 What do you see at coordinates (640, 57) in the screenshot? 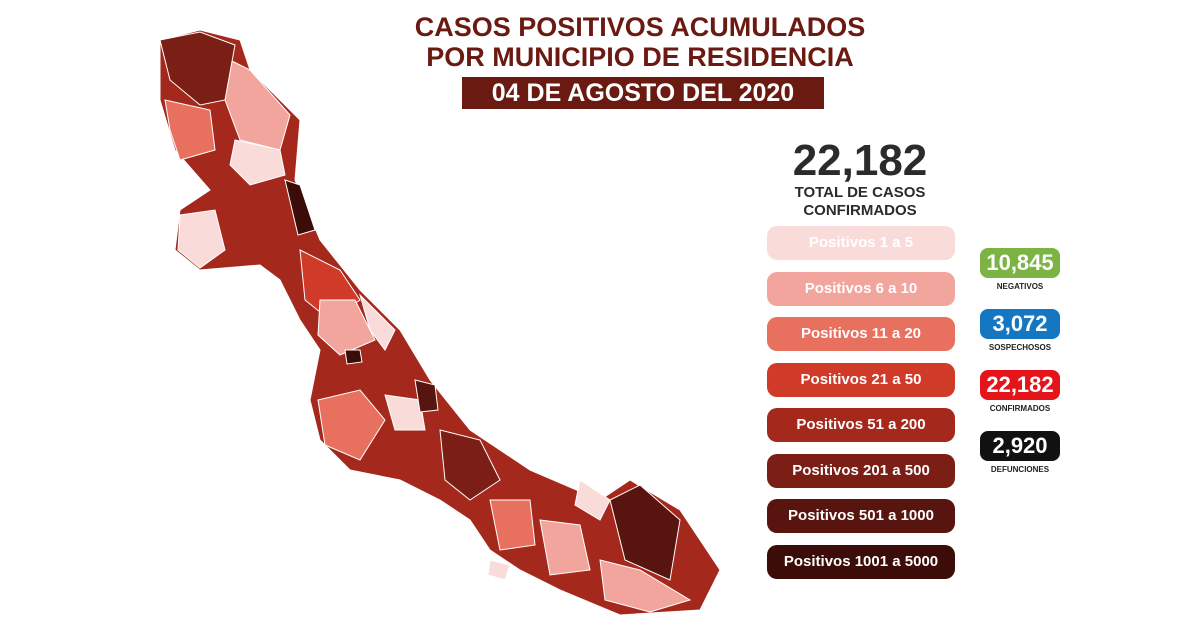
I see `title: POR MUNICIPIO DE RESIDENCIA` at bounding box center [640, 57].